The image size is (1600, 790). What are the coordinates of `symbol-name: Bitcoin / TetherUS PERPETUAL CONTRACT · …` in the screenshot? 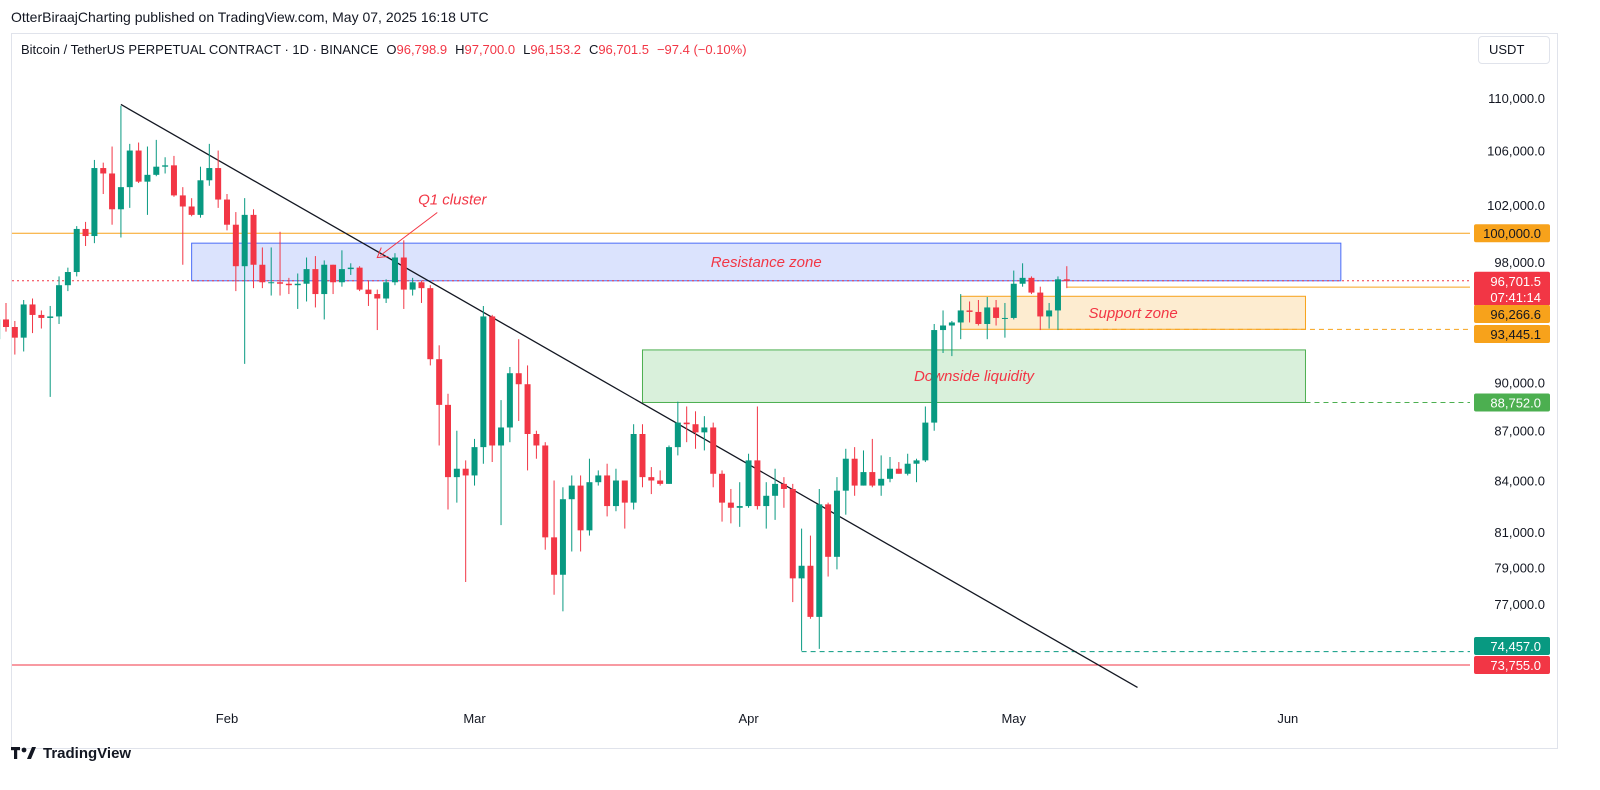 It's located at (200, 49).